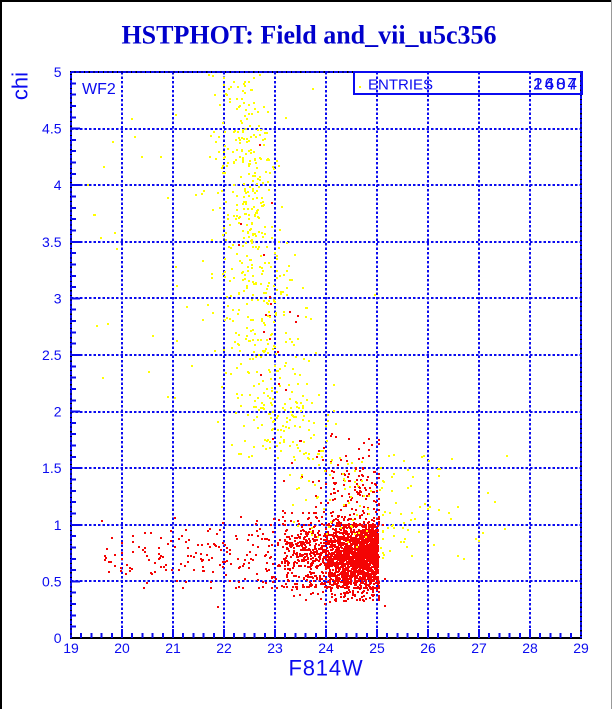  I want to click on svg-text: 23, so click(275, 648).